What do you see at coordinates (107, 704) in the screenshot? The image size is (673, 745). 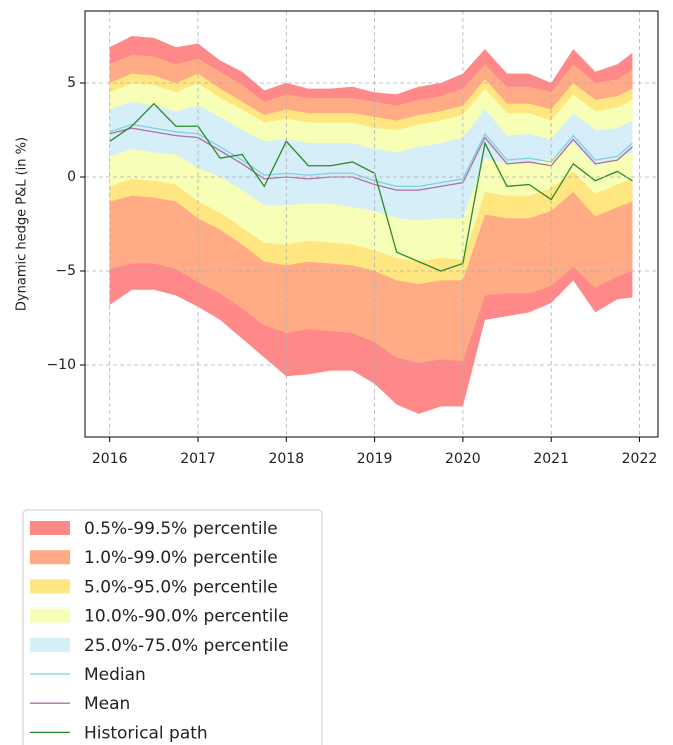 I see `legend-label: Mean` at bounding box center [107, 704].